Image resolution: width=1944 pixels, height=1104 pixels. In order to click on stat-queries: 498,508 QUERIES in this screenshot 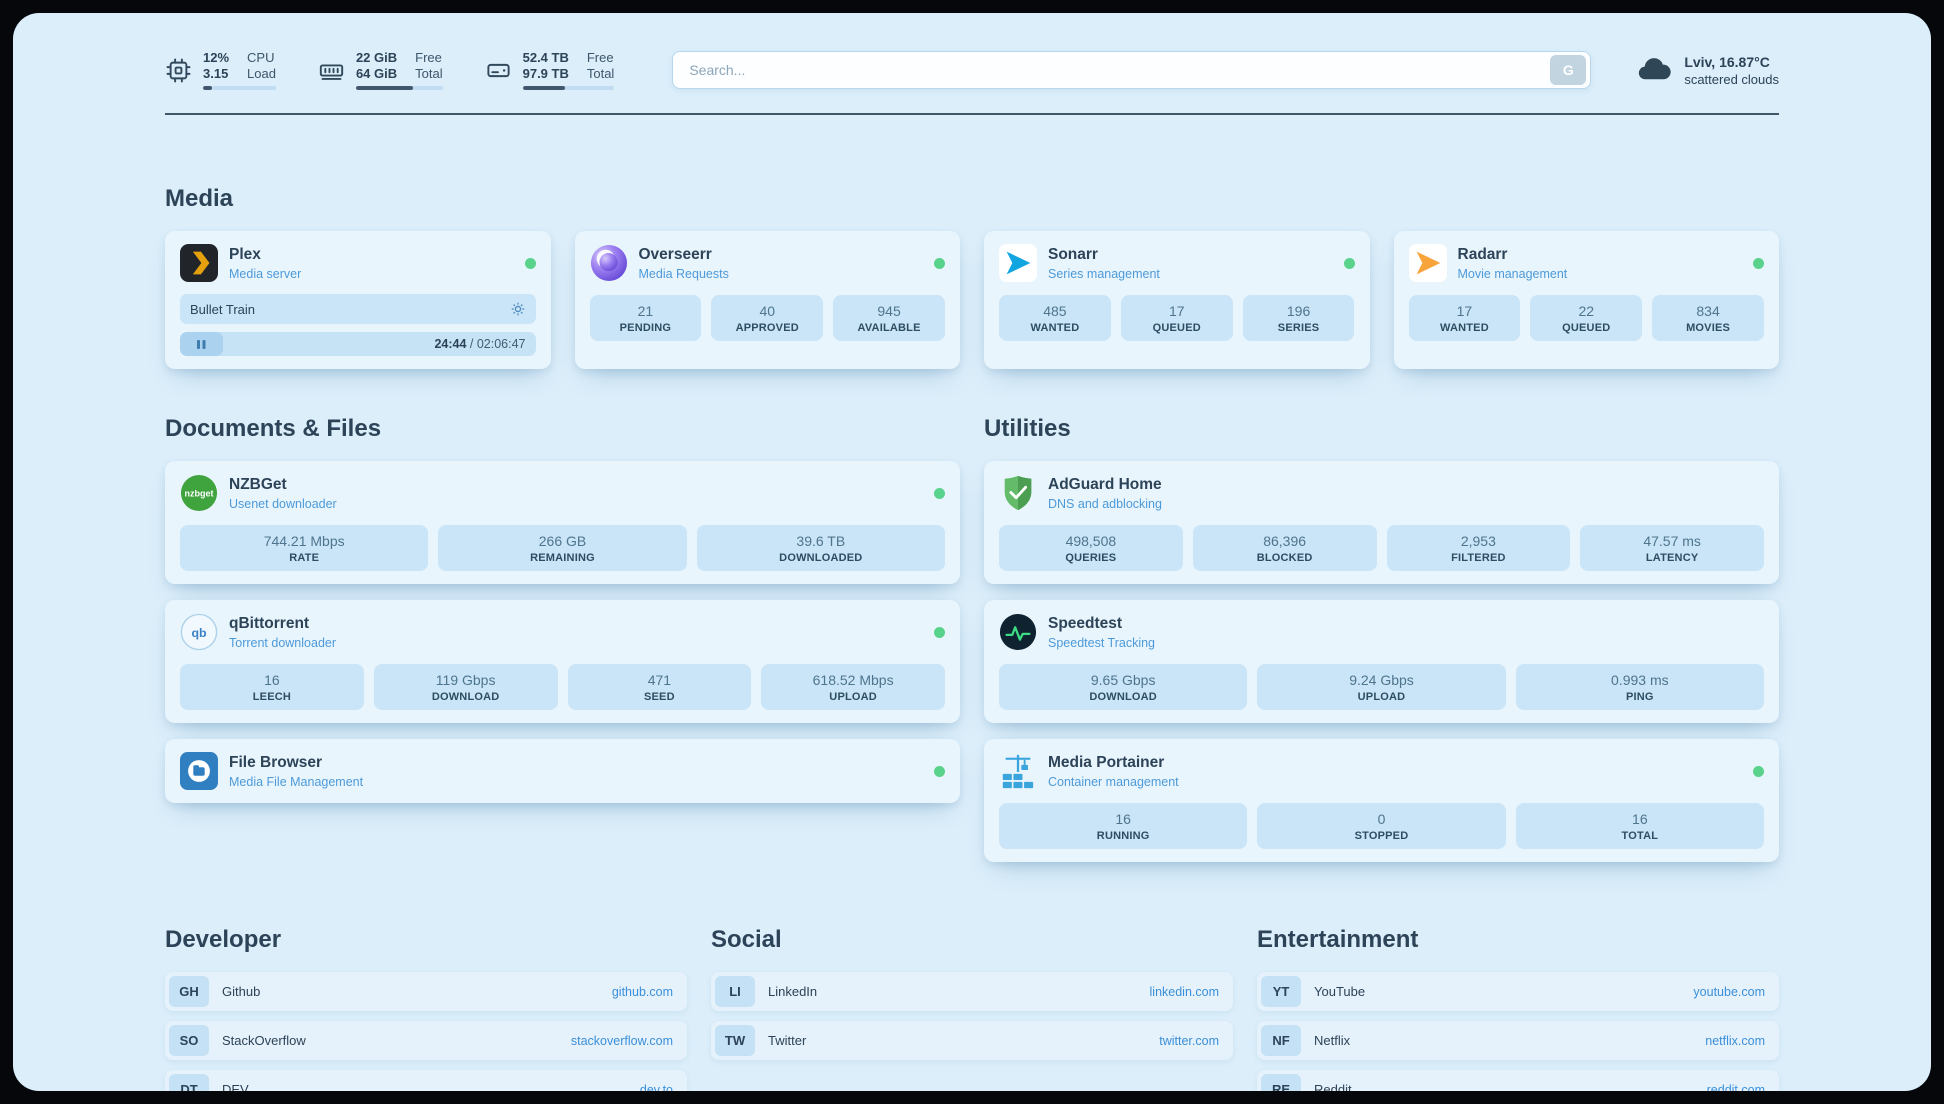, I will do `click(1091, 548)`.